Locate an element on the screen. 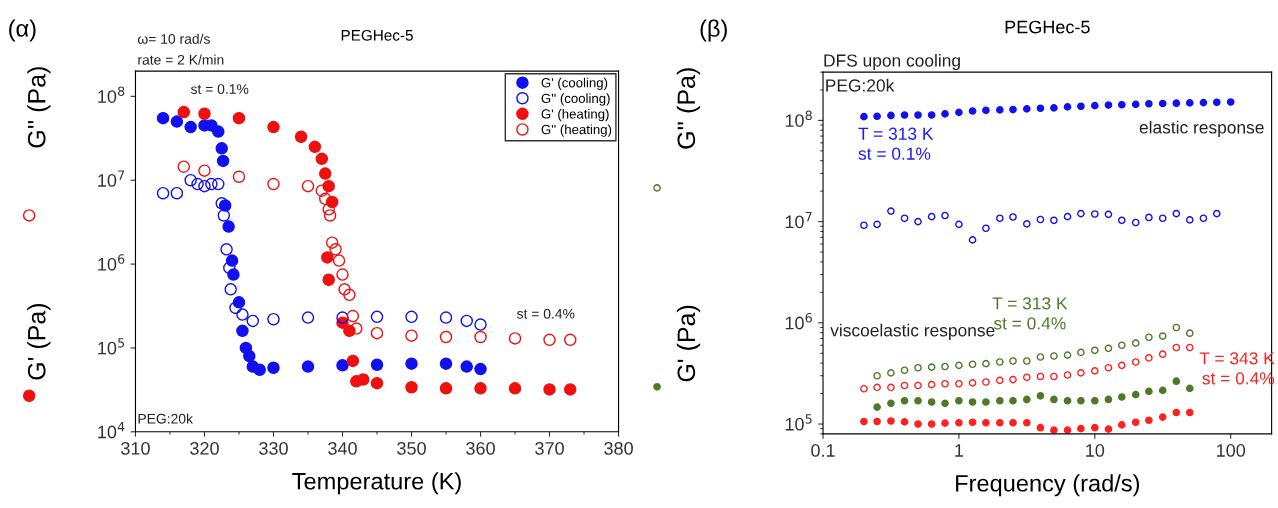  y-tick-label: 10$^{8}$ is located at coordinates (111, 94).